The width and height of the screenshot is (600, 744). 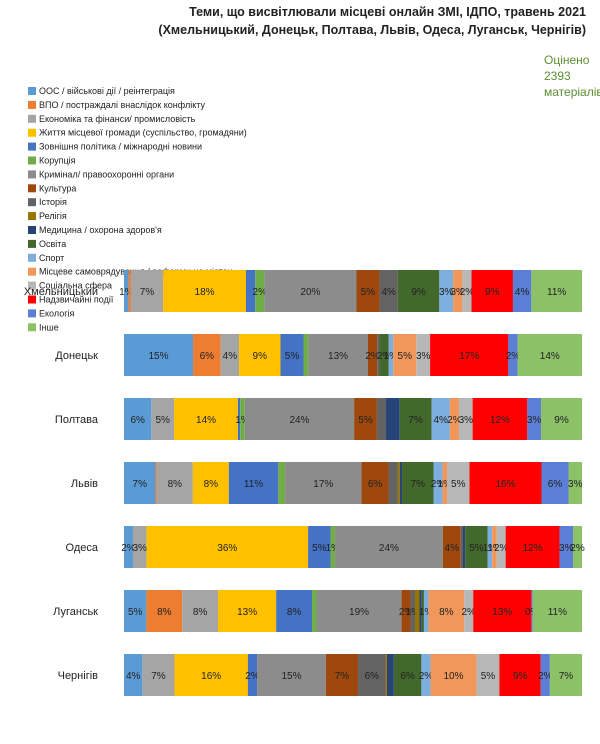 What do you see at coordinates (120, 147) in the screenshot?
I see `legend-entry: Зовнішня політика / міжнародні новини` at bounding box center [120, 147].